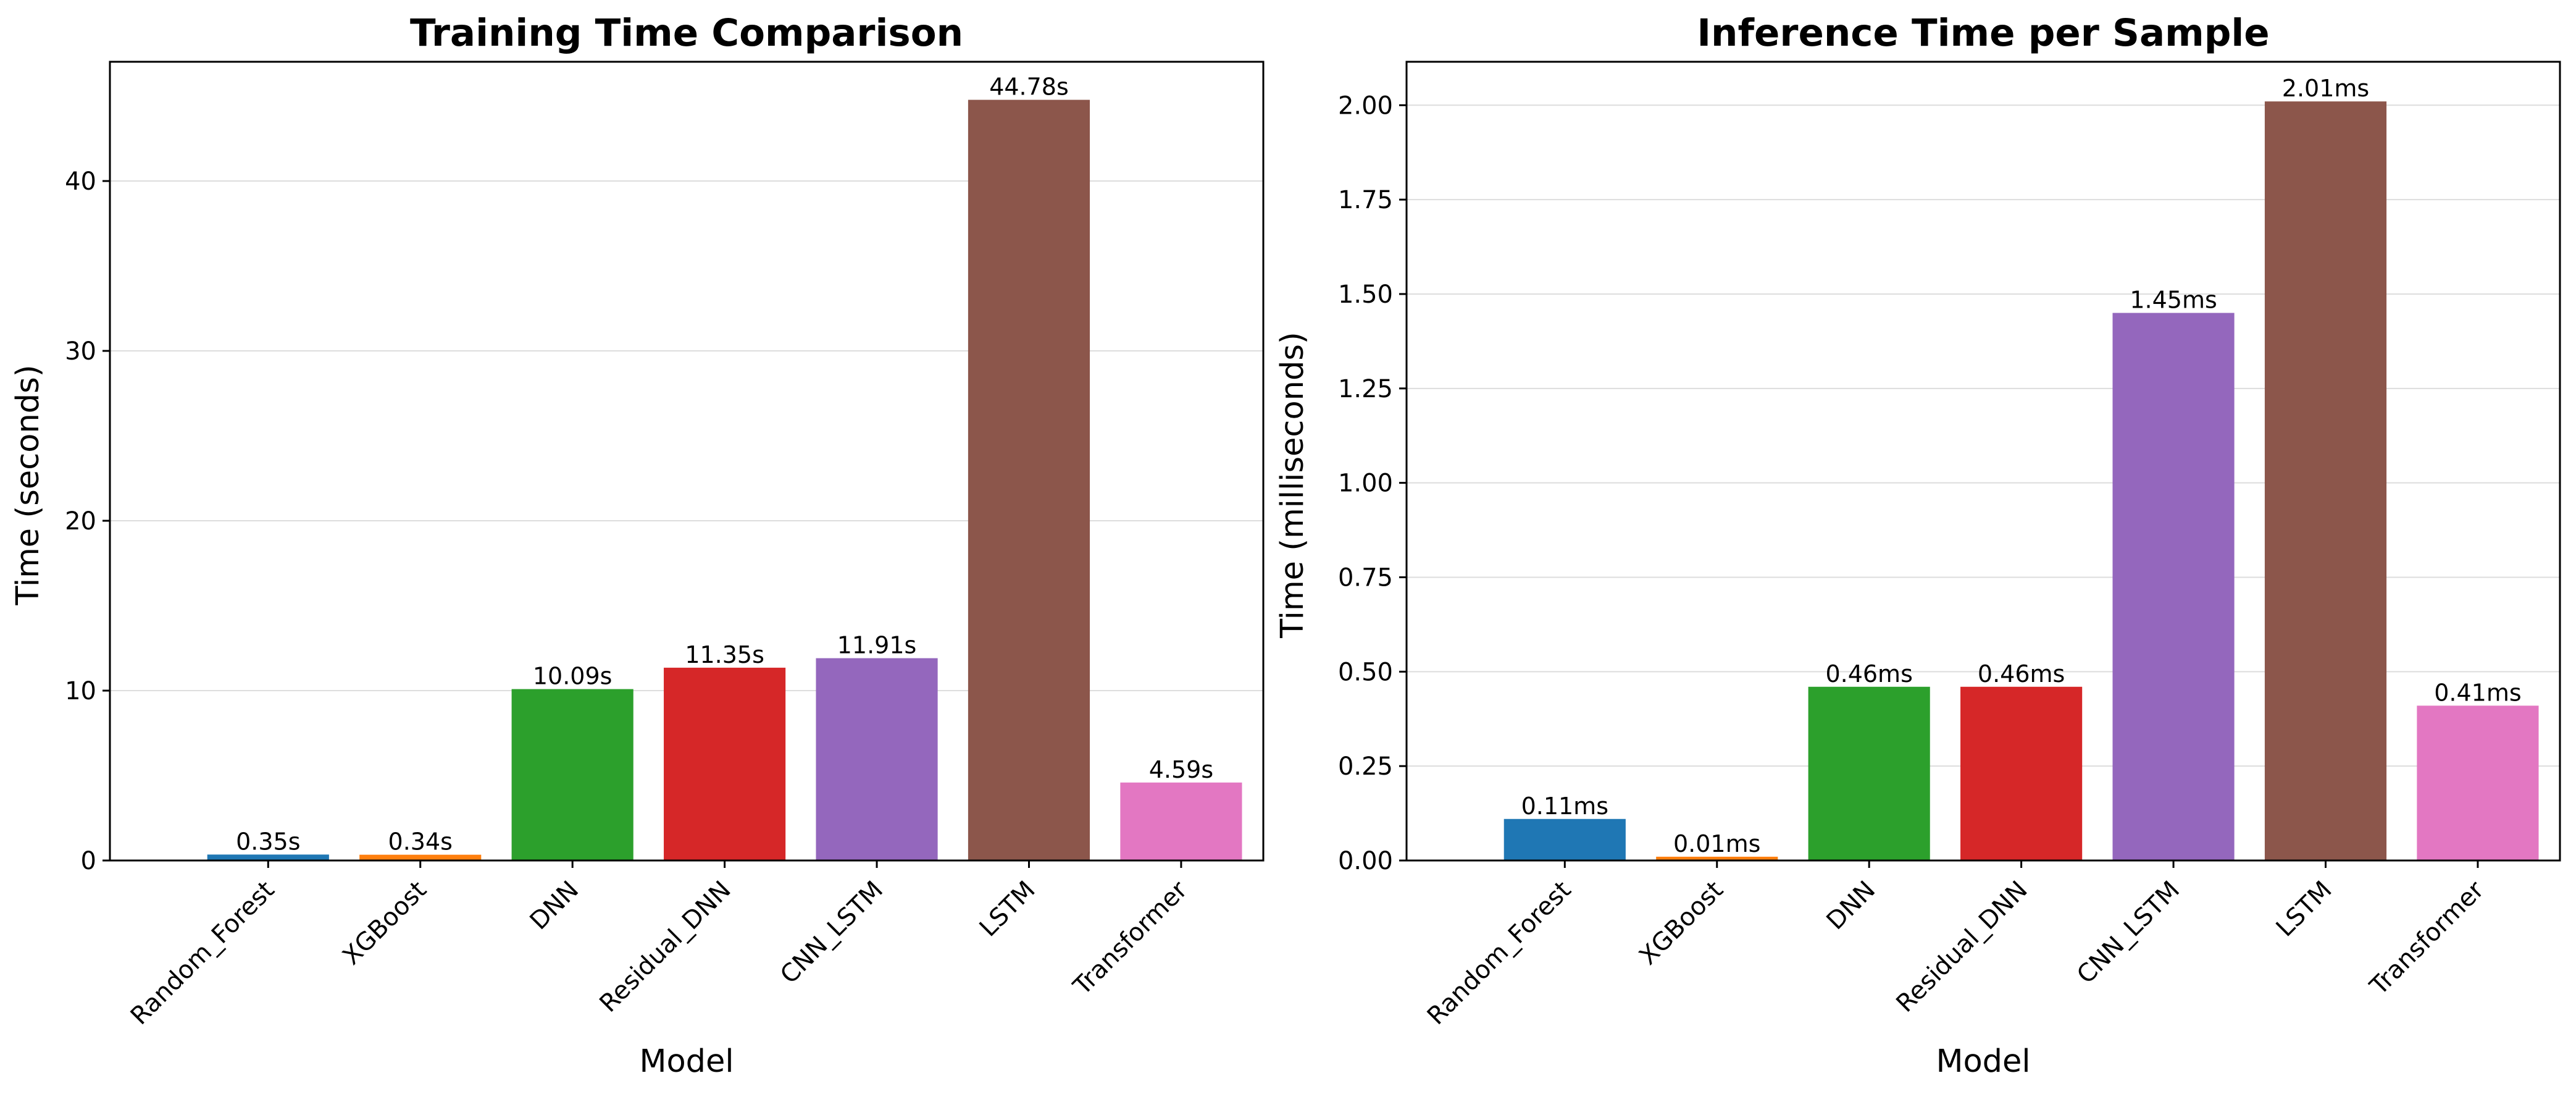 Image resolution: width=2576 pixels, height=1094 pixels. What do you see at coordinates (88, 861) in the screenshot?
I see `y-tick-label: 0` at bounding box center [88, 861].